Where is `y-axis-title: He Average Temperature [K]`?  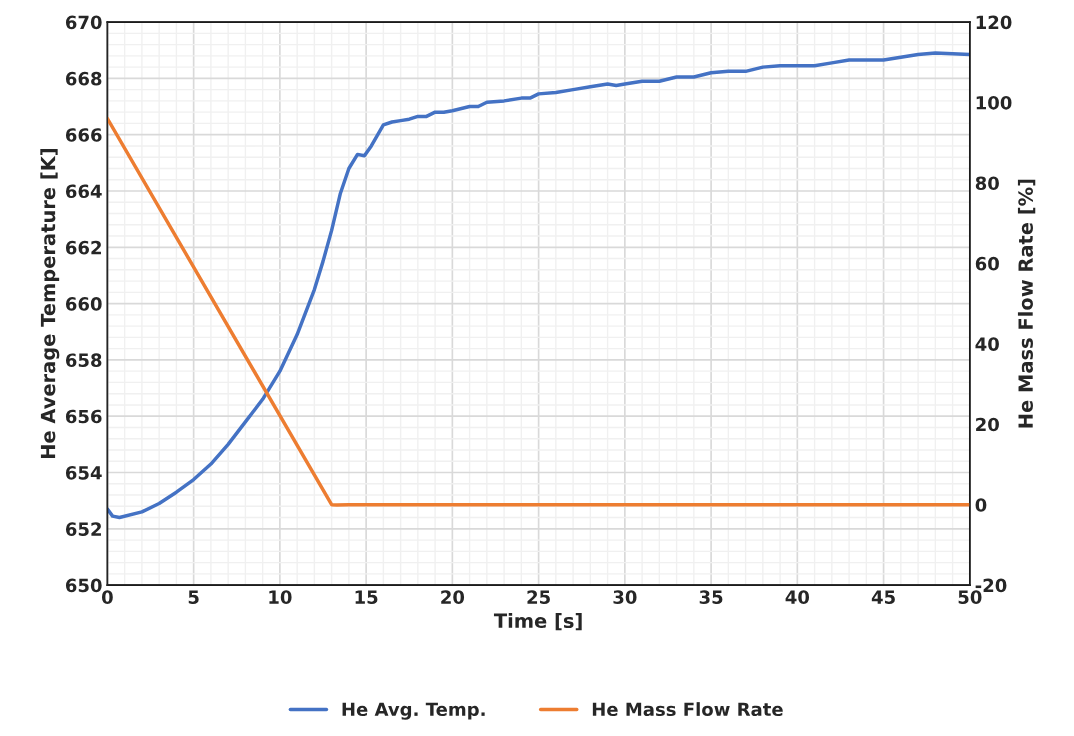 y-axis-title: He Average Temperature [K] is located at coordinates (50, 304).